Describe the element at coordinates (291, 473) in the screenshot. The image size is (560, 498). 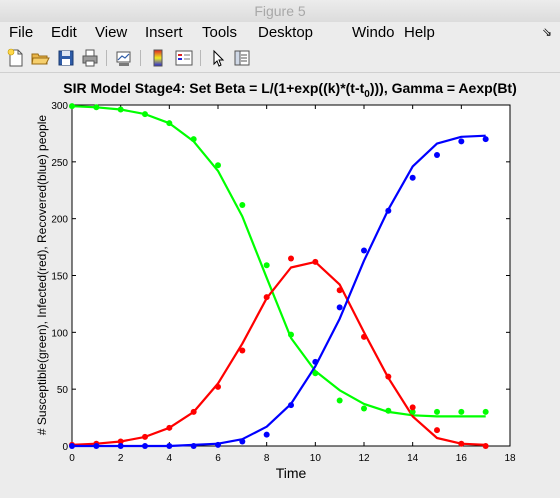
I see `x-axis-label: Time` at that location.